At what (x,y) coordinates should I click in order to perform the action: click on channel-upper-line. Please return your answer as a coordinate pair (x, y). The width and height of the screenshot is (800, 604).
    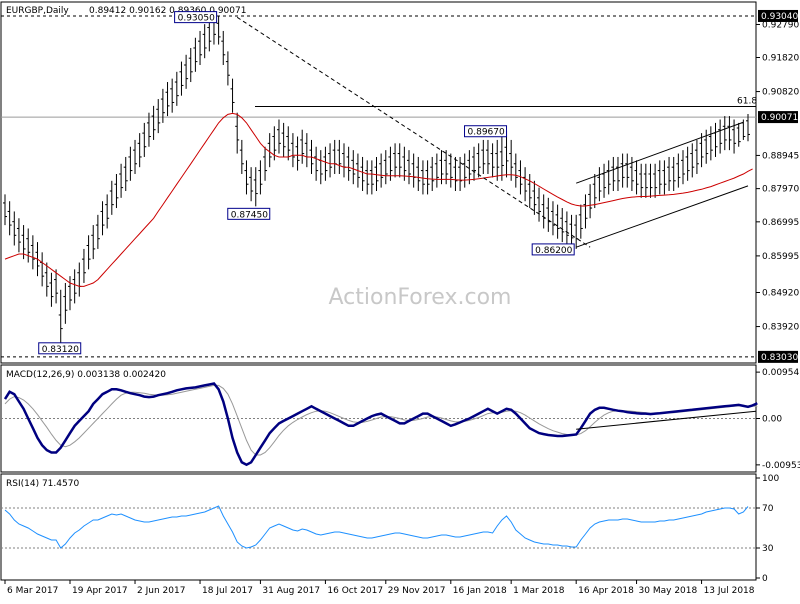
    Looking at the image, I should click on (660, 152).